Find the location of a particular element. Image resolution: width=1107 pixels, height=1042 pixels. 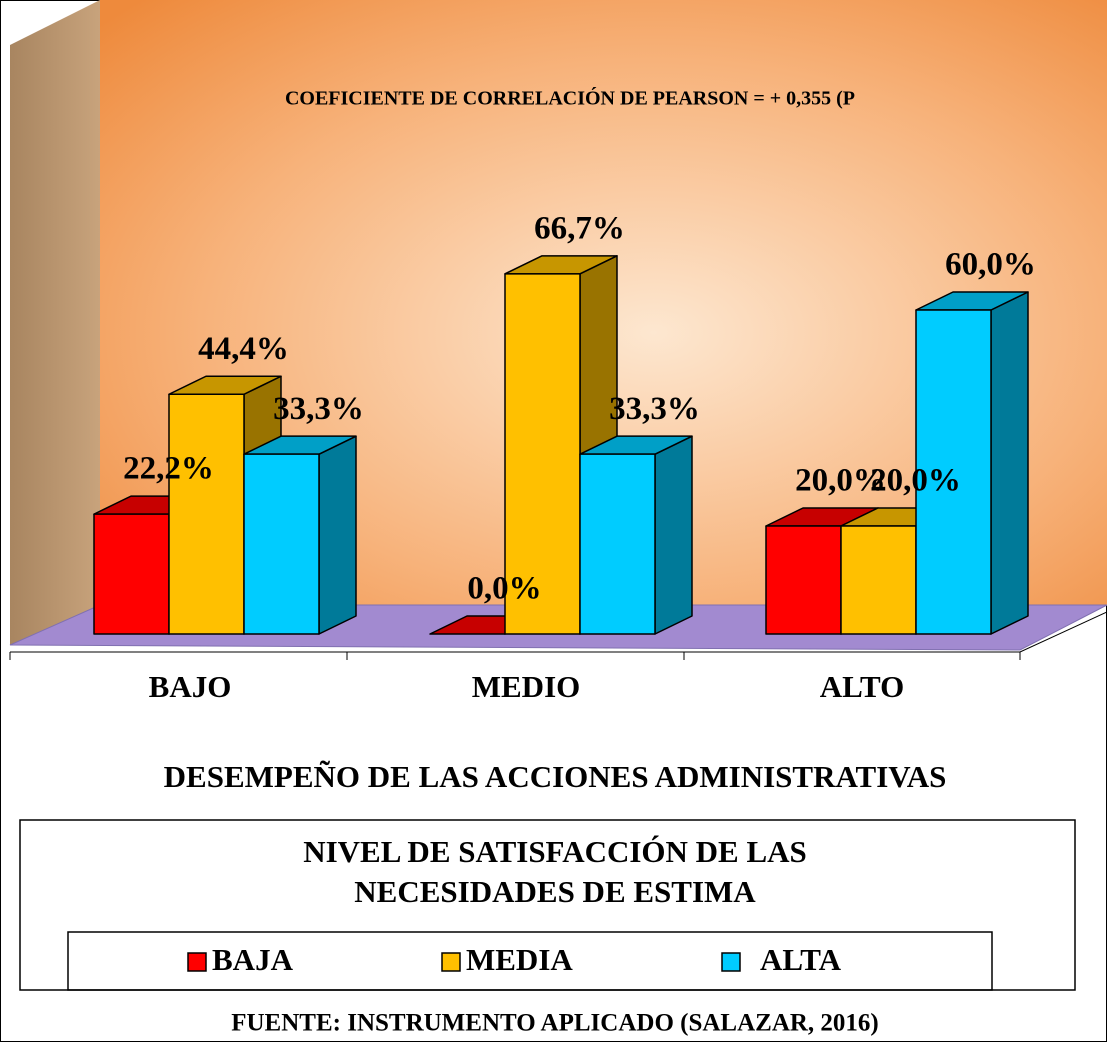

legend-label: ALTA is located at coordinates (801, 959).